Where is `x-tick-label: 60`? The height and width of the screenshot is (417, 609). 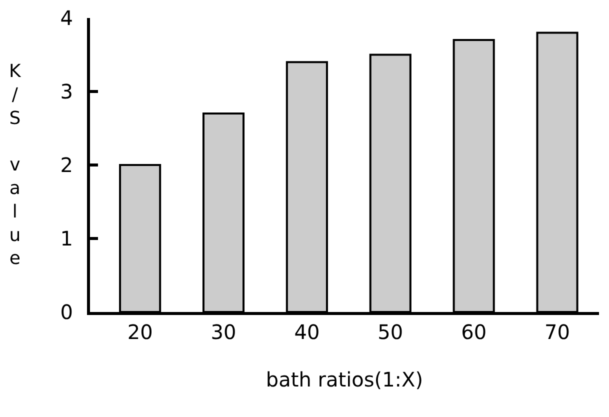 x-tick-label: 60 is located at coordinates (474, 332).